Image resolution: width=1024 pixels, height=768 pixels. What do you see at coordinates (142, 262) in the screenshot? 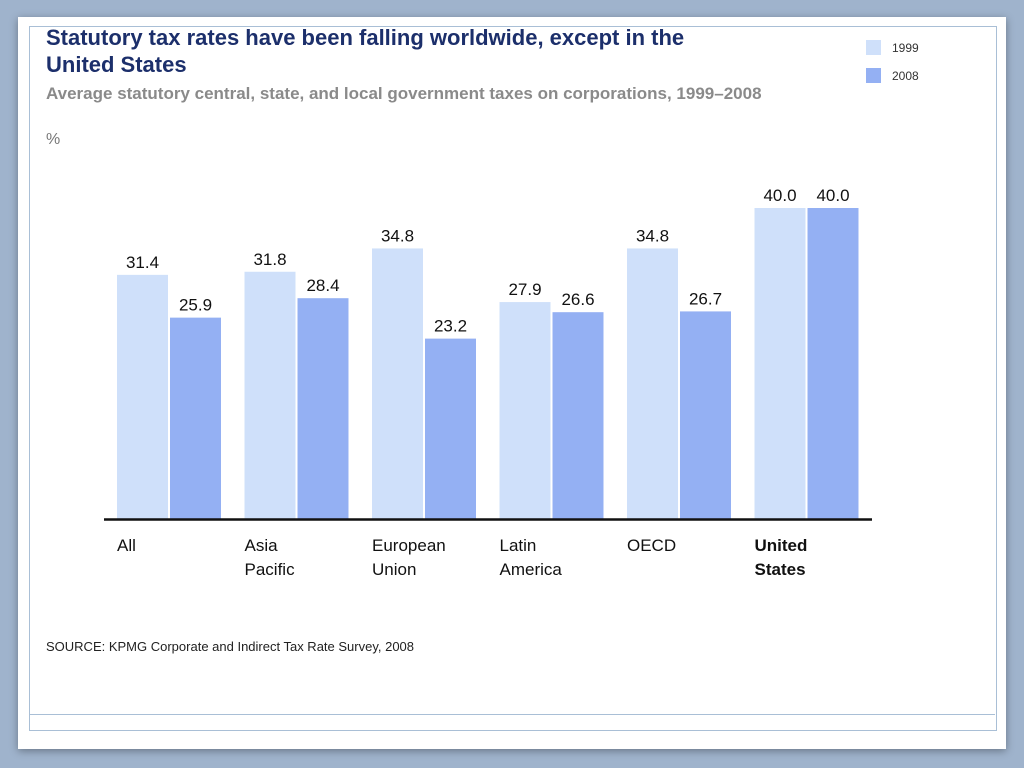
I see `value-label-1999-0: 31.4` at bounding box center [142, 262].